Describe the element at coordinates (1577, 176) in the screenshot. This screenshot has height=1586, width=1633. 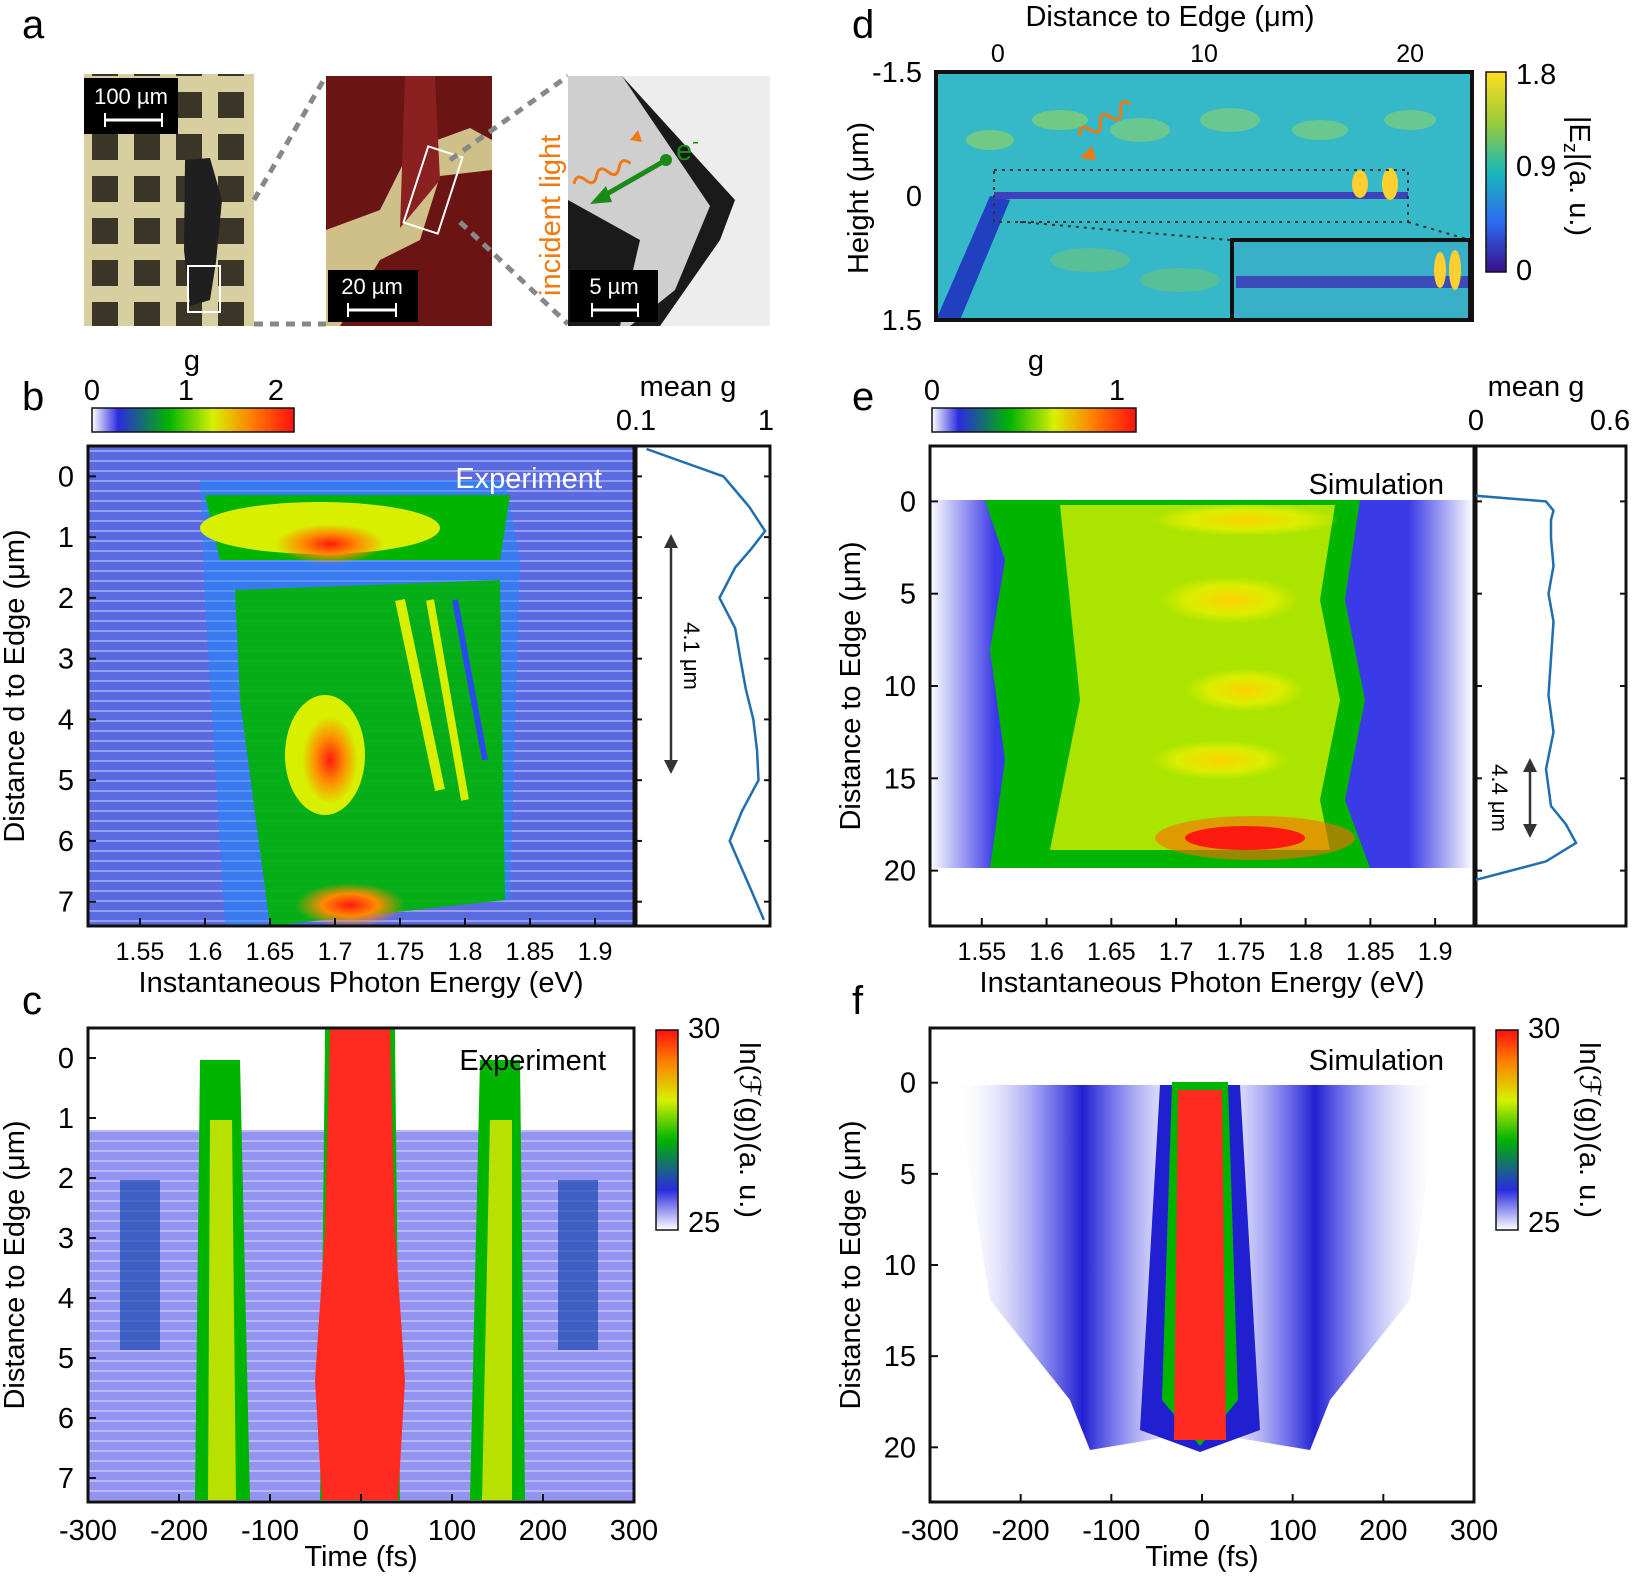
I see `d-colorbar-label: |Ez|(a. u.)` at that location.